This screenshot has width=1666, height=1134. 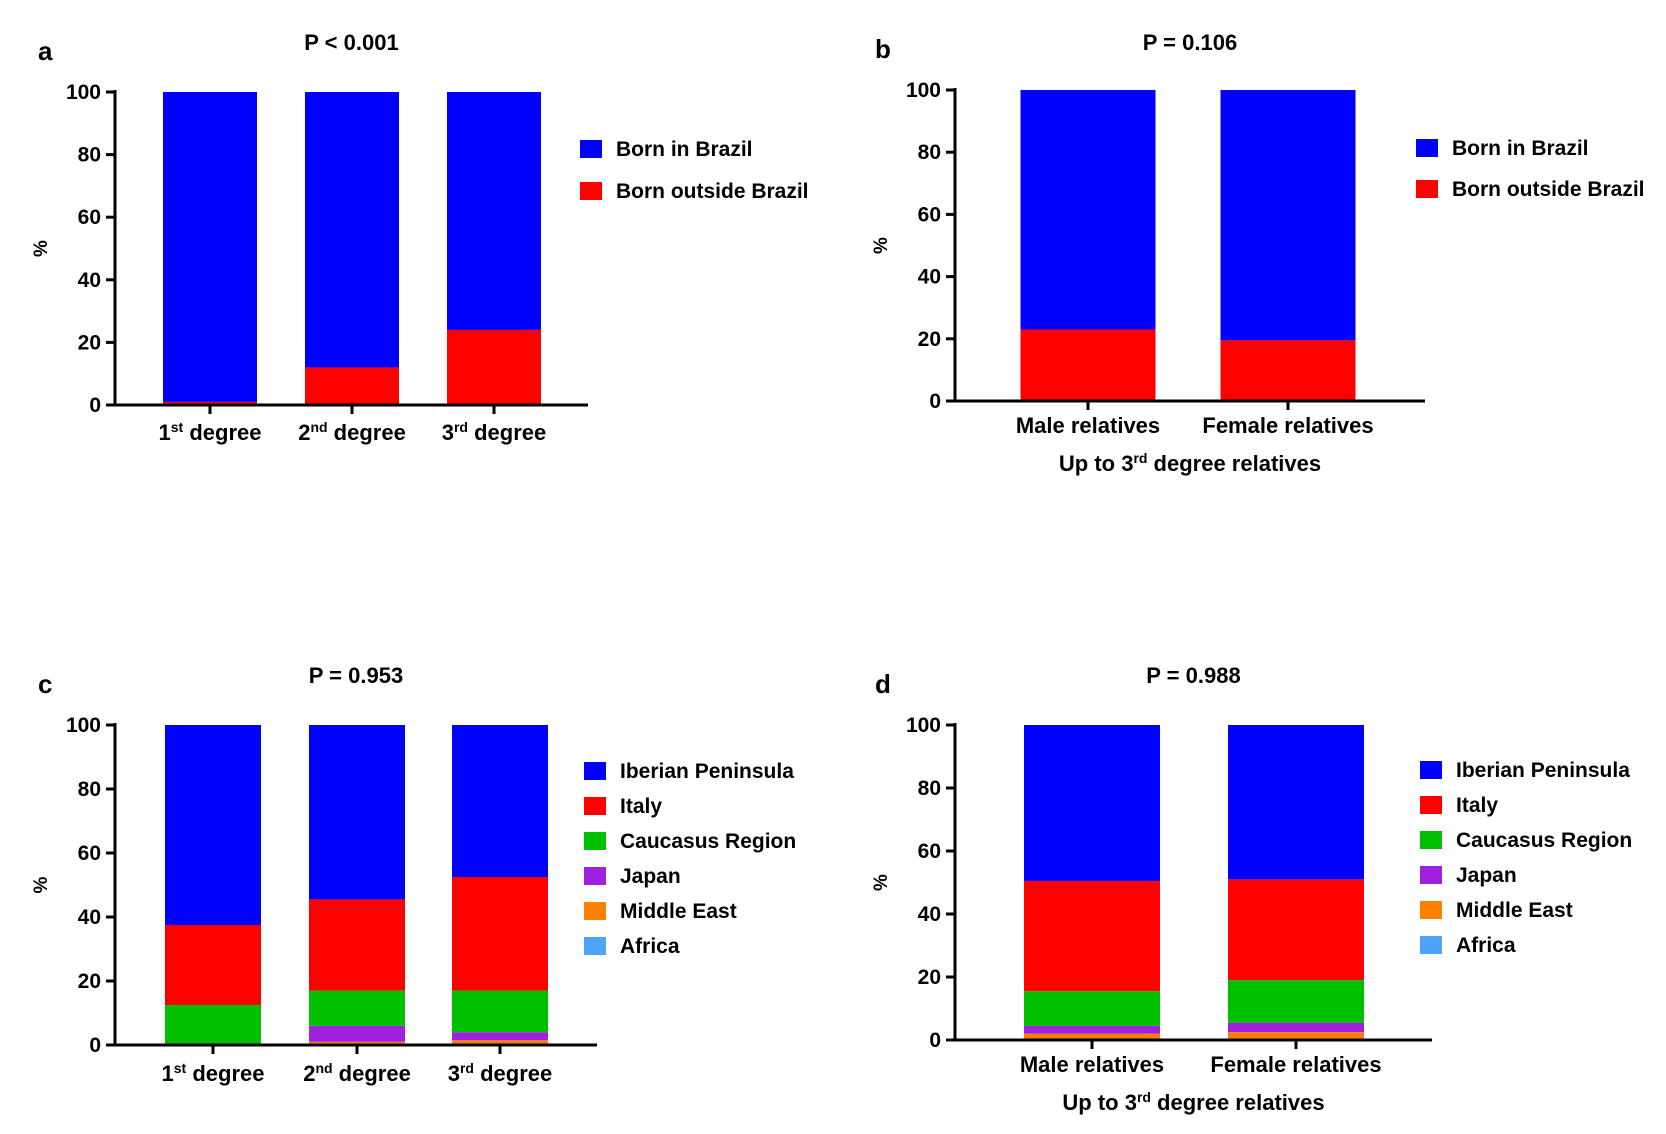 I want to click on legend-swatch-middle-east, so click(x=1431, y=910).